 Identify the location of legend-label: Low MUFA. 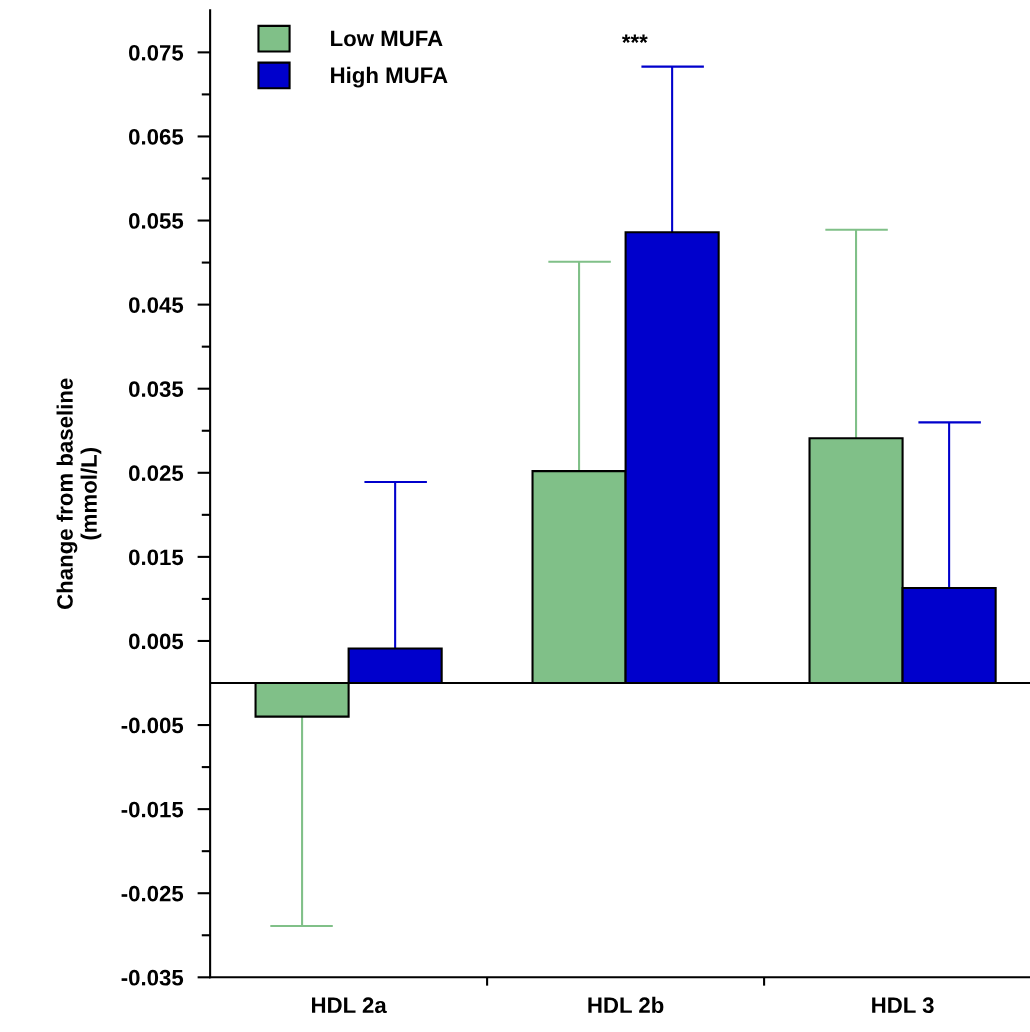
(387, 38).